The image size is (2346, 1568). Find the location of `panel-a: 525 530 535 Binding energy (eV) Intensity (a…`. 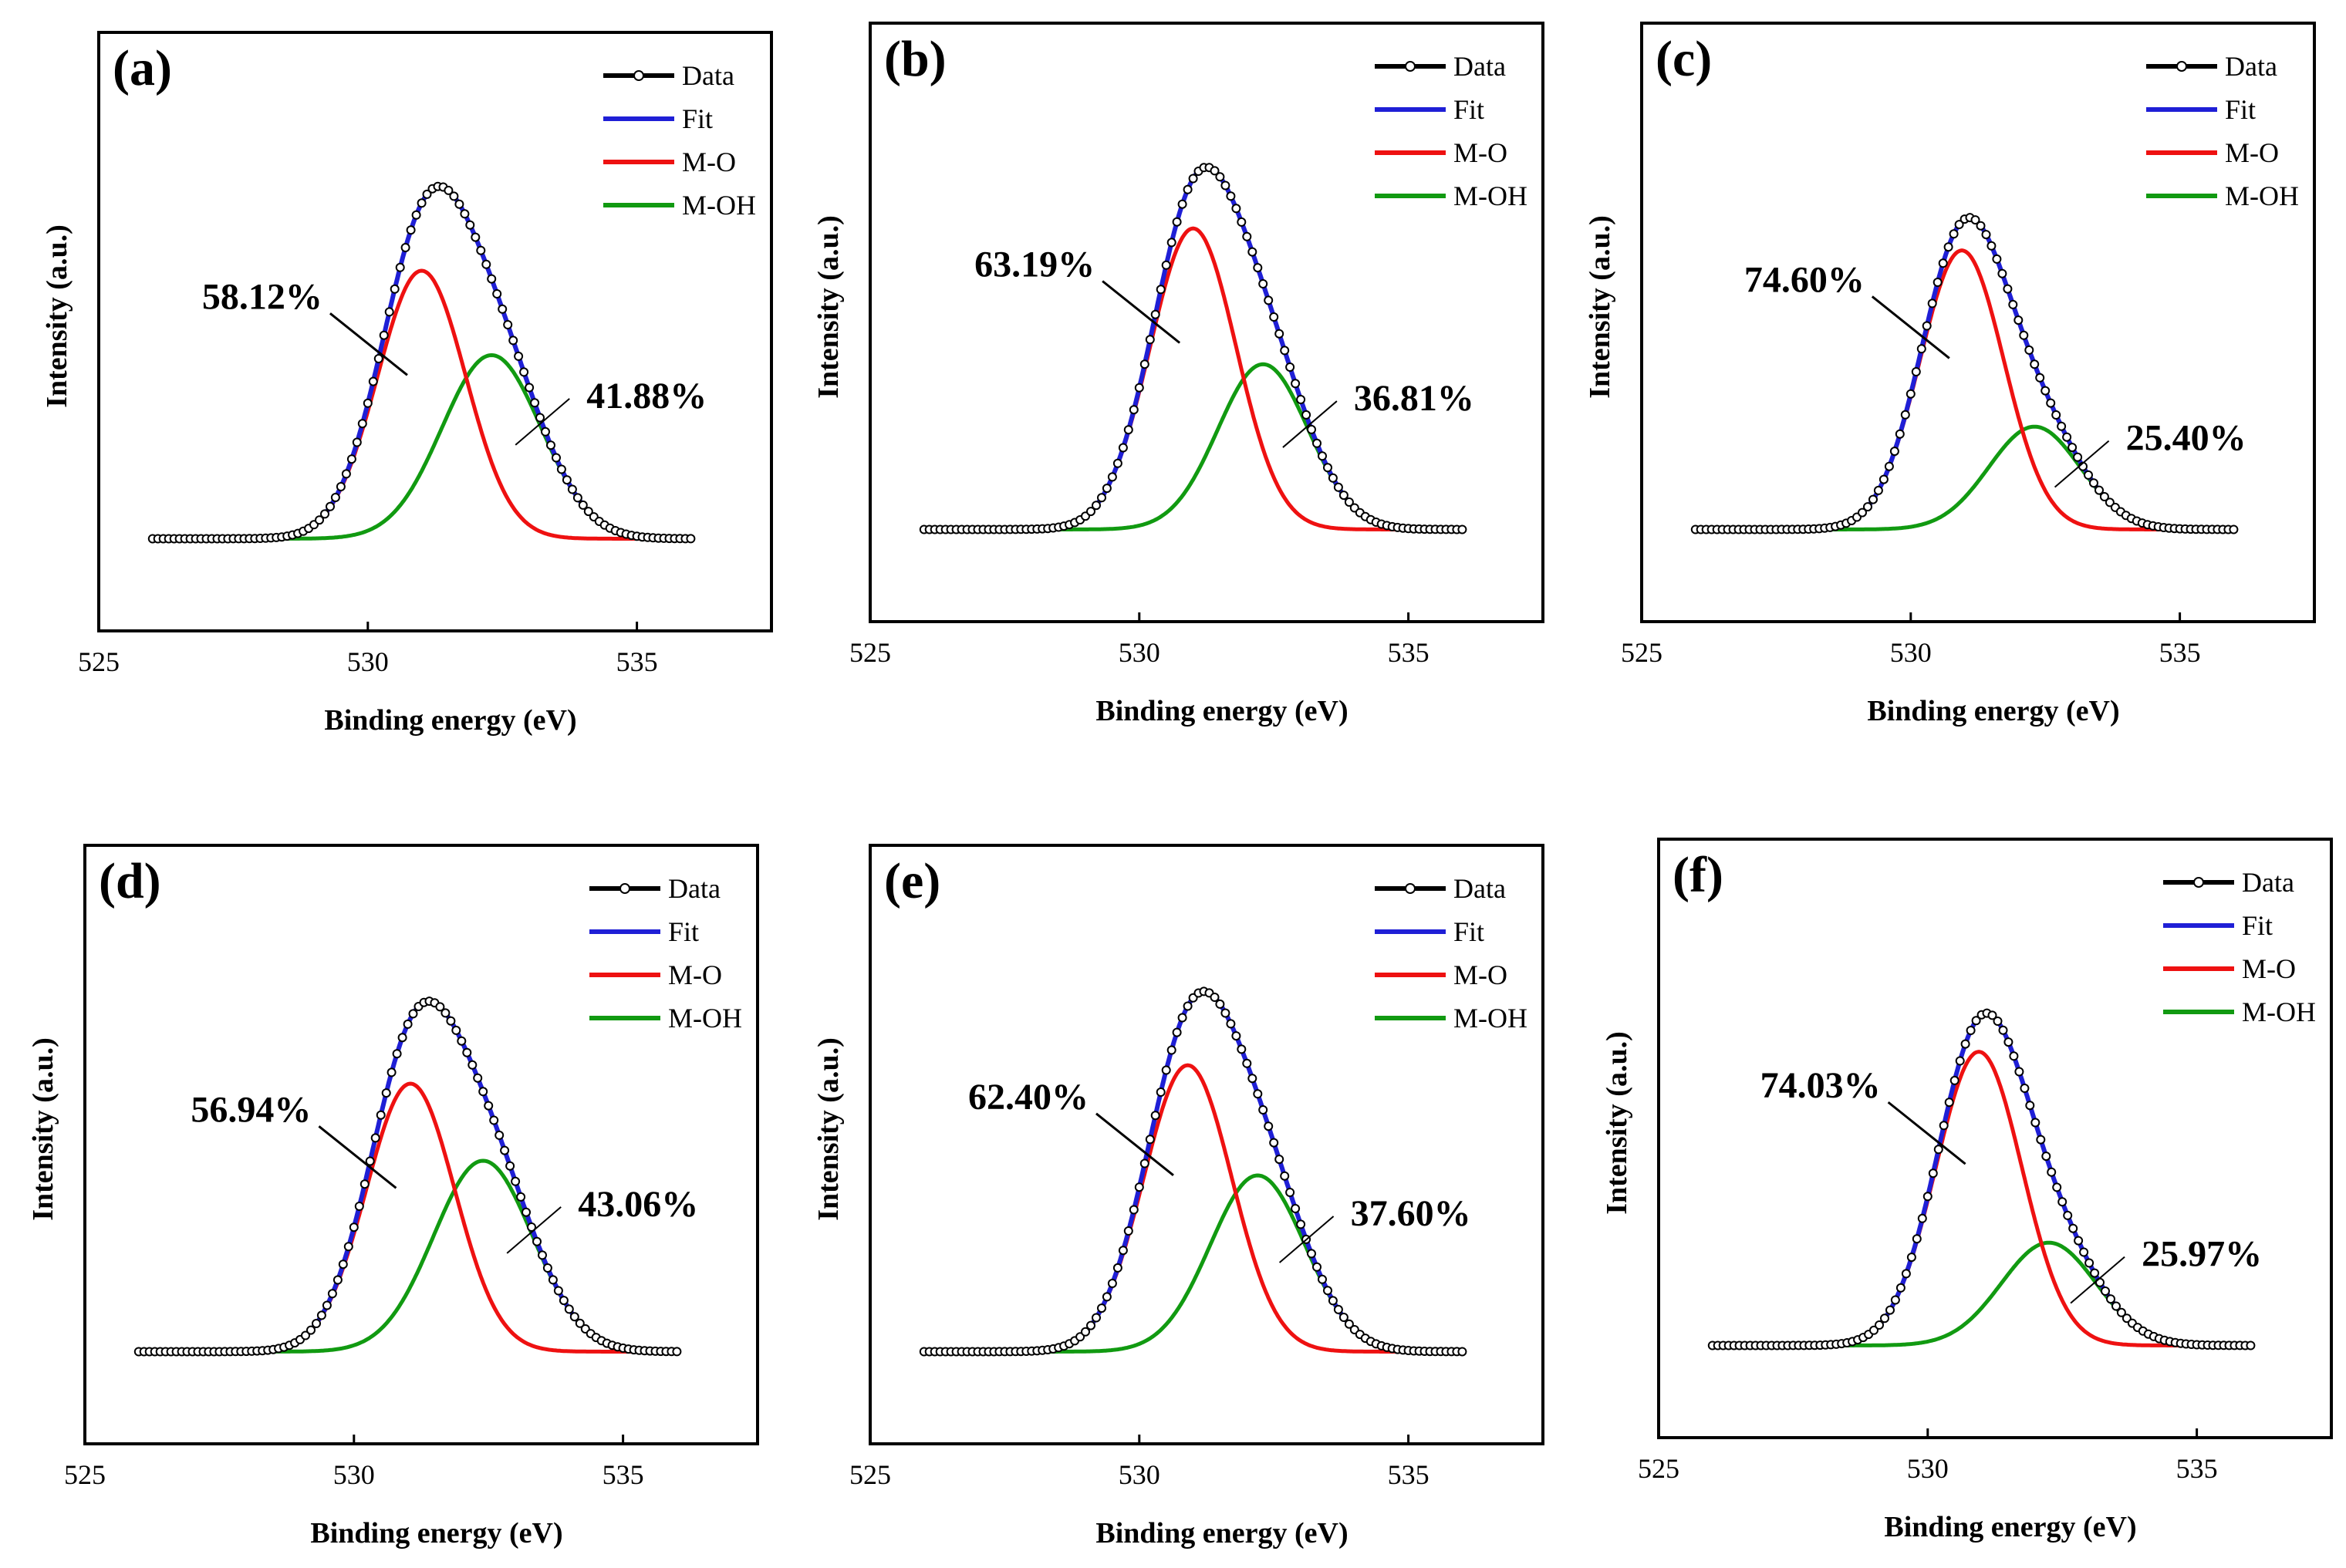

panel-a: 525 530 535 Binding energy (eV) Intensity (a… is located at coordinates (407, 384).